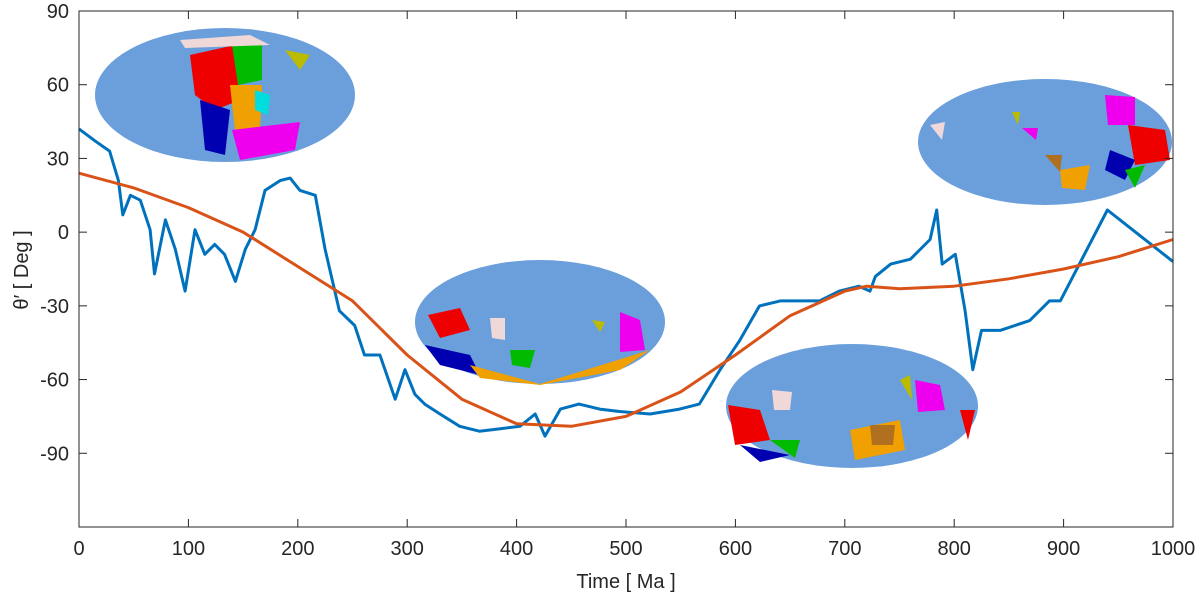 The image size is (1200, 602). Describe the element at coordinates (954, 549) in the screenshot. I see `x-tick-label: 800` at that location.